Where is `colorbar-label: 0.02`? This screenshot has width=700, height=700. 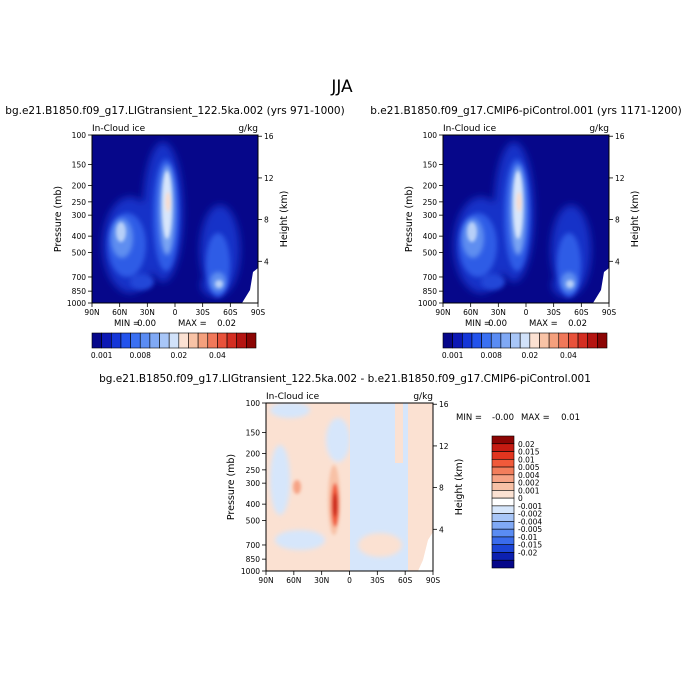
colorbar-label: 0.02 is located at coordinates (526, 444).